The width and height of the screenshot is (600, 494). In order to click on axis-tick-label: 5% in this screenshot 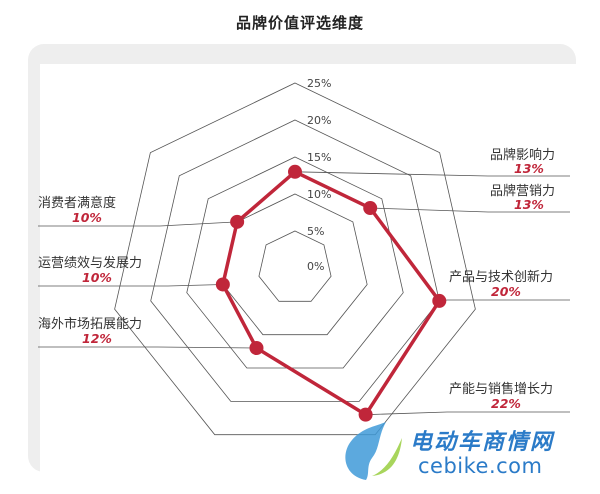, I will do `click(315, 231)`.